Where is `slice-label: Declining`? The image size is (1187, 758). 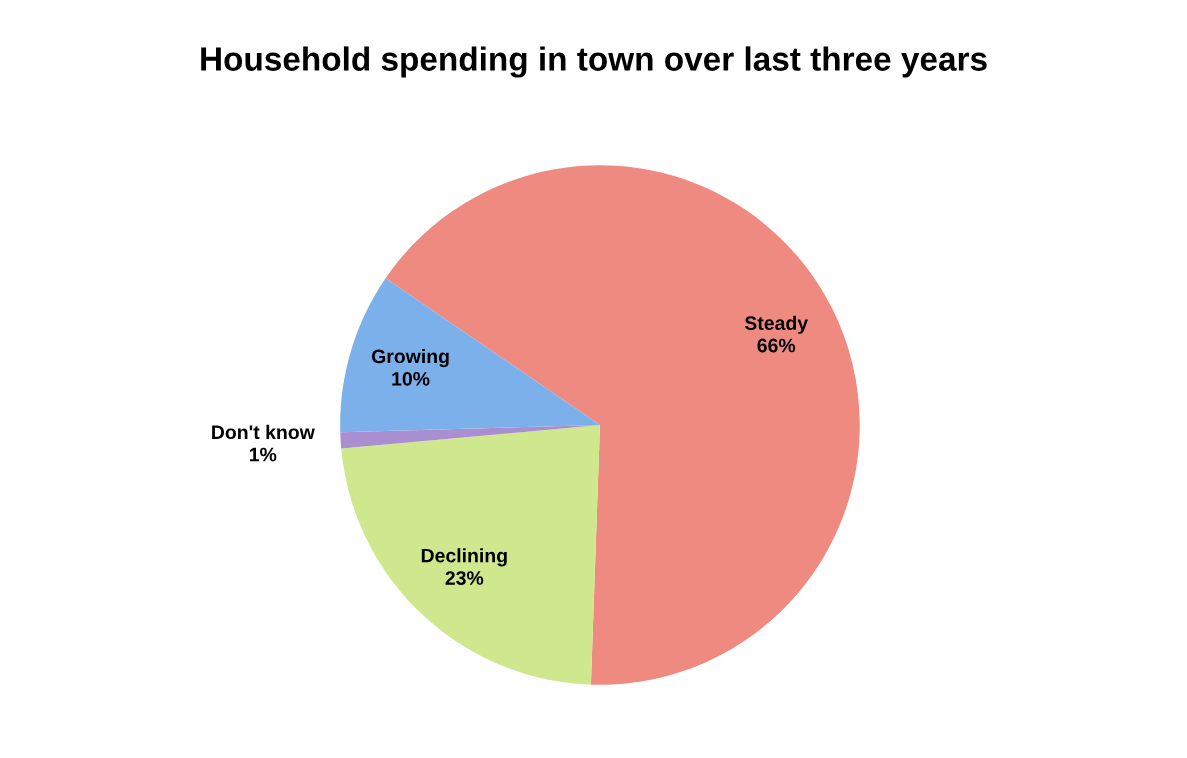 slice-label: Declining is located at coordinates (464, 557).